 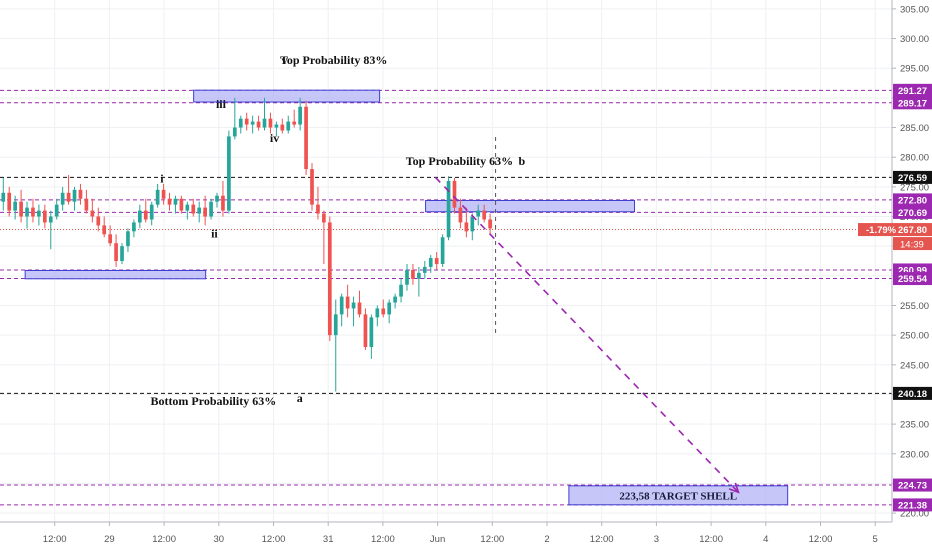 What do you see at coordinates (912, 230) in the screenshot?
I see `current-price-label: 267.80` at bounding box center [912, 230].